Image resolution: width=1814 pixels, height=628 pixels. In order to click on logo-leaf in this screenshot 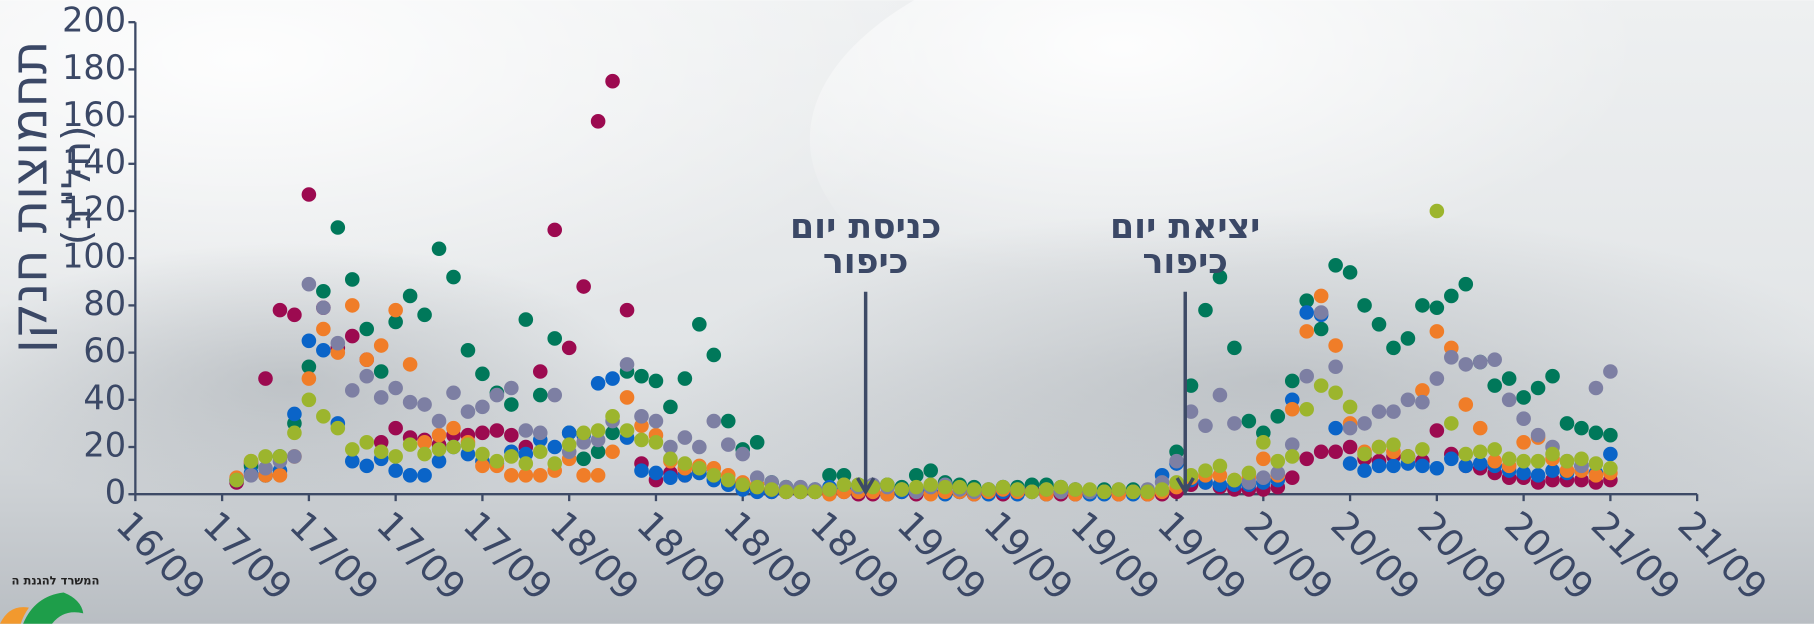, I will do `click(53, 608)`.